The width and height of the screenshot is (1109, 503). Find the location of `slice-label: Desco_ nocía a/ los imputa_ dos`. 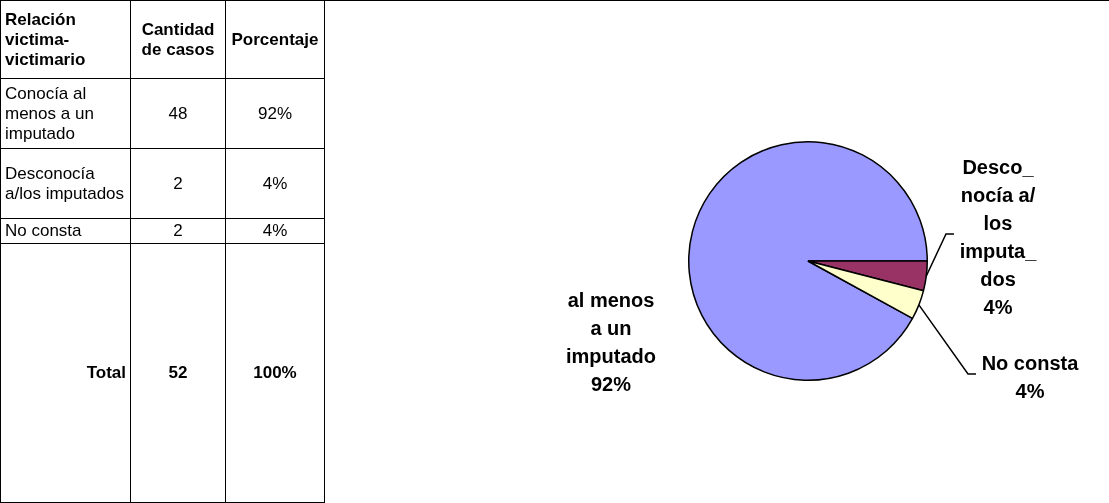

slice-label: Desco_ nocía a/ los imputa_ dos is located at coordinates (998, 222).